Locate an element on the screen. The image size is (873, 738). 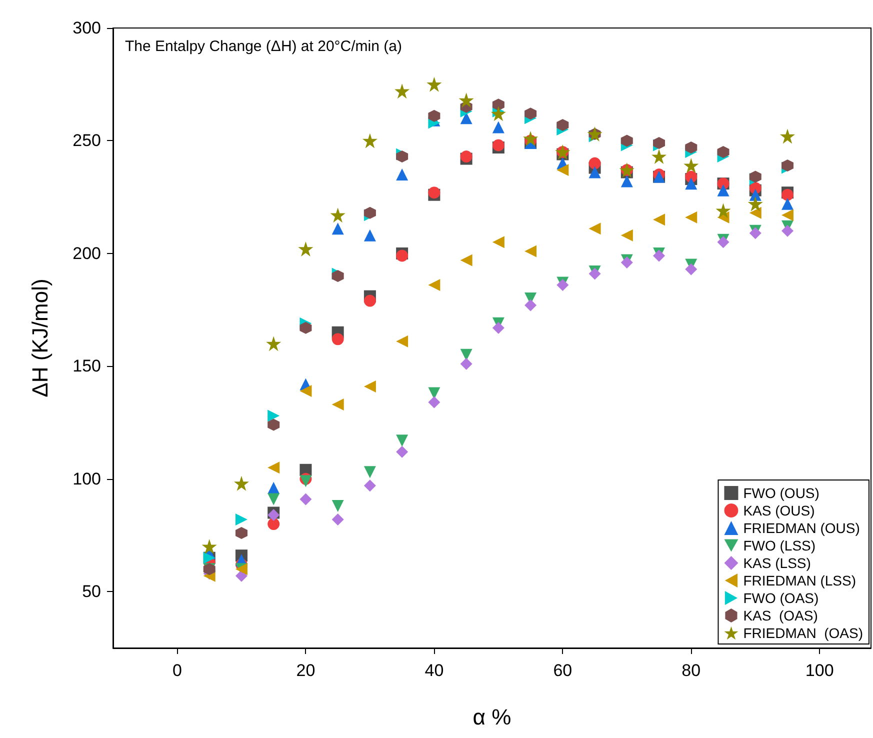
x-tick-label: 20 is located at coordinates (306, 670).